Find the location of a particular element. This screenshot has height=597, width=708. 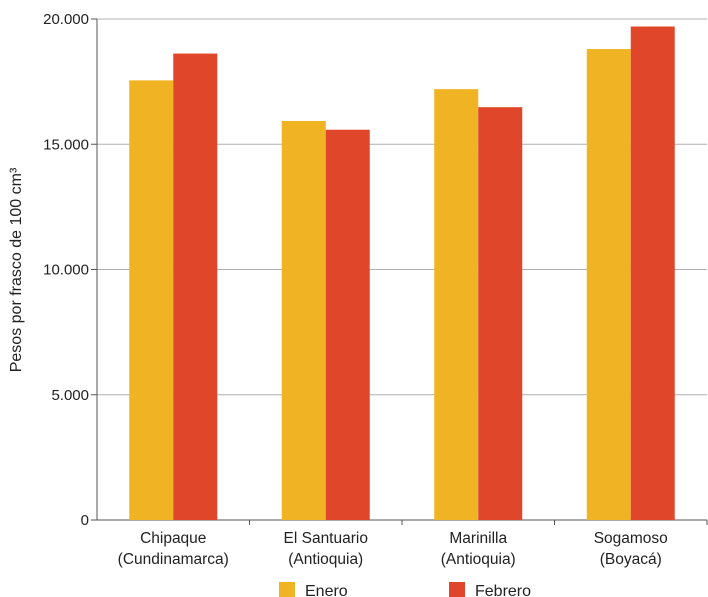

y-tick-label: 10.000 is located at coordinates (66, 270).